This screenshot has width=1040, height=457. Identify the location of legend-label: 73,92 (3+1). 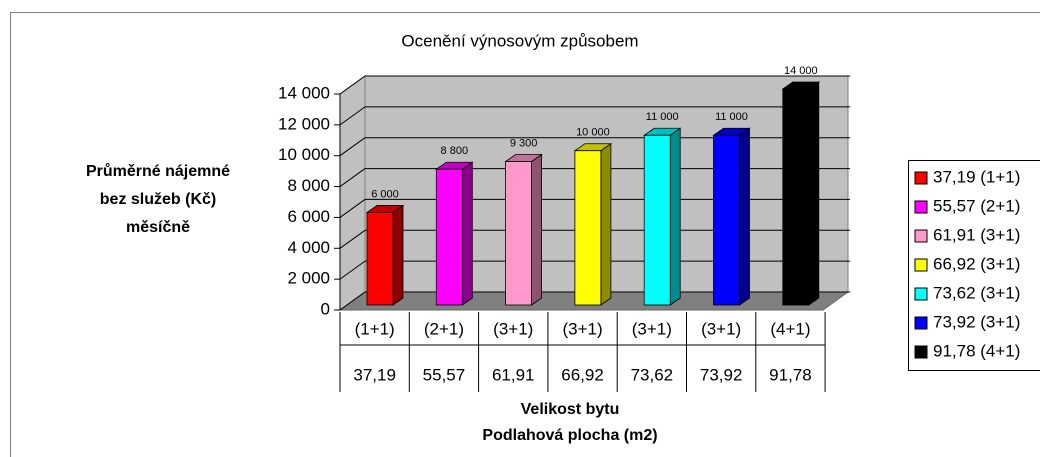
(976, 321).